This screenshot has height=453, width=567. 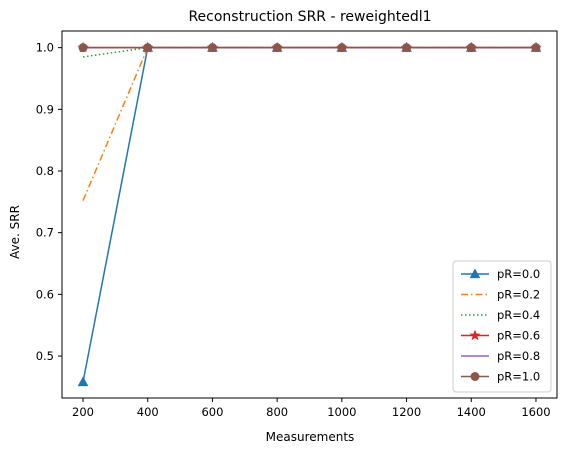 I want to click on x-tick-label: 800, so click(x=277, y=412).